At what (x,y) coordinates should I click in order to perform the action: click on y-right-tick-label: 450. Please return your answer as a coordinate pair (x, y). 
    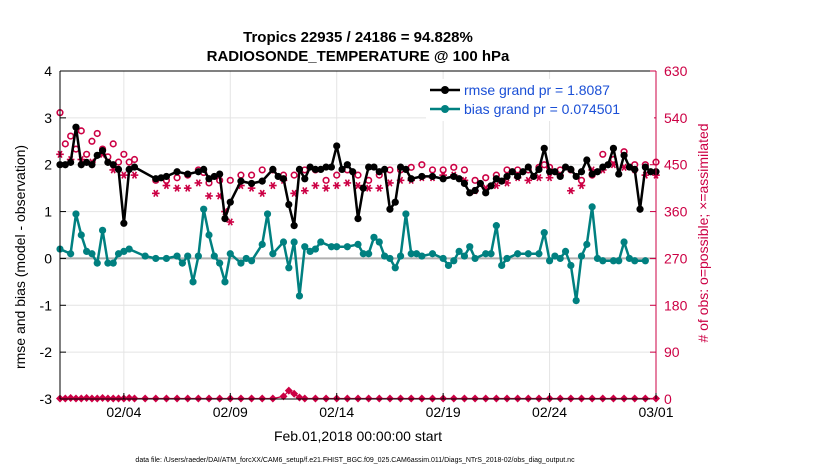
    Looking at the image, I should click on (676, 165).